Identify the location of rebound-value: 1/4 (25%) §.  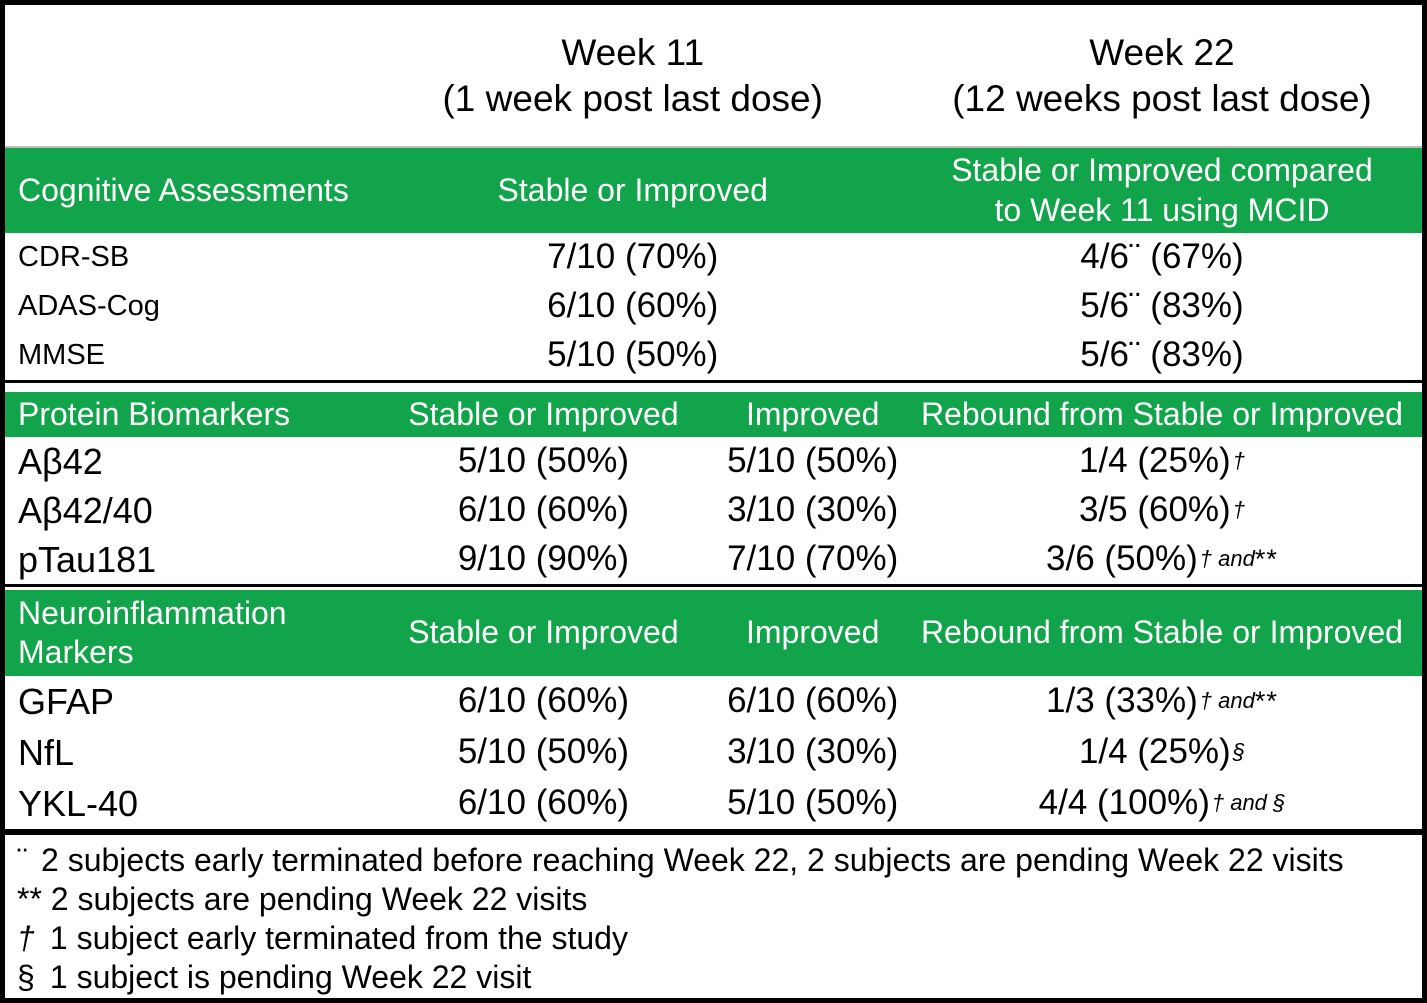
(1162, 752).